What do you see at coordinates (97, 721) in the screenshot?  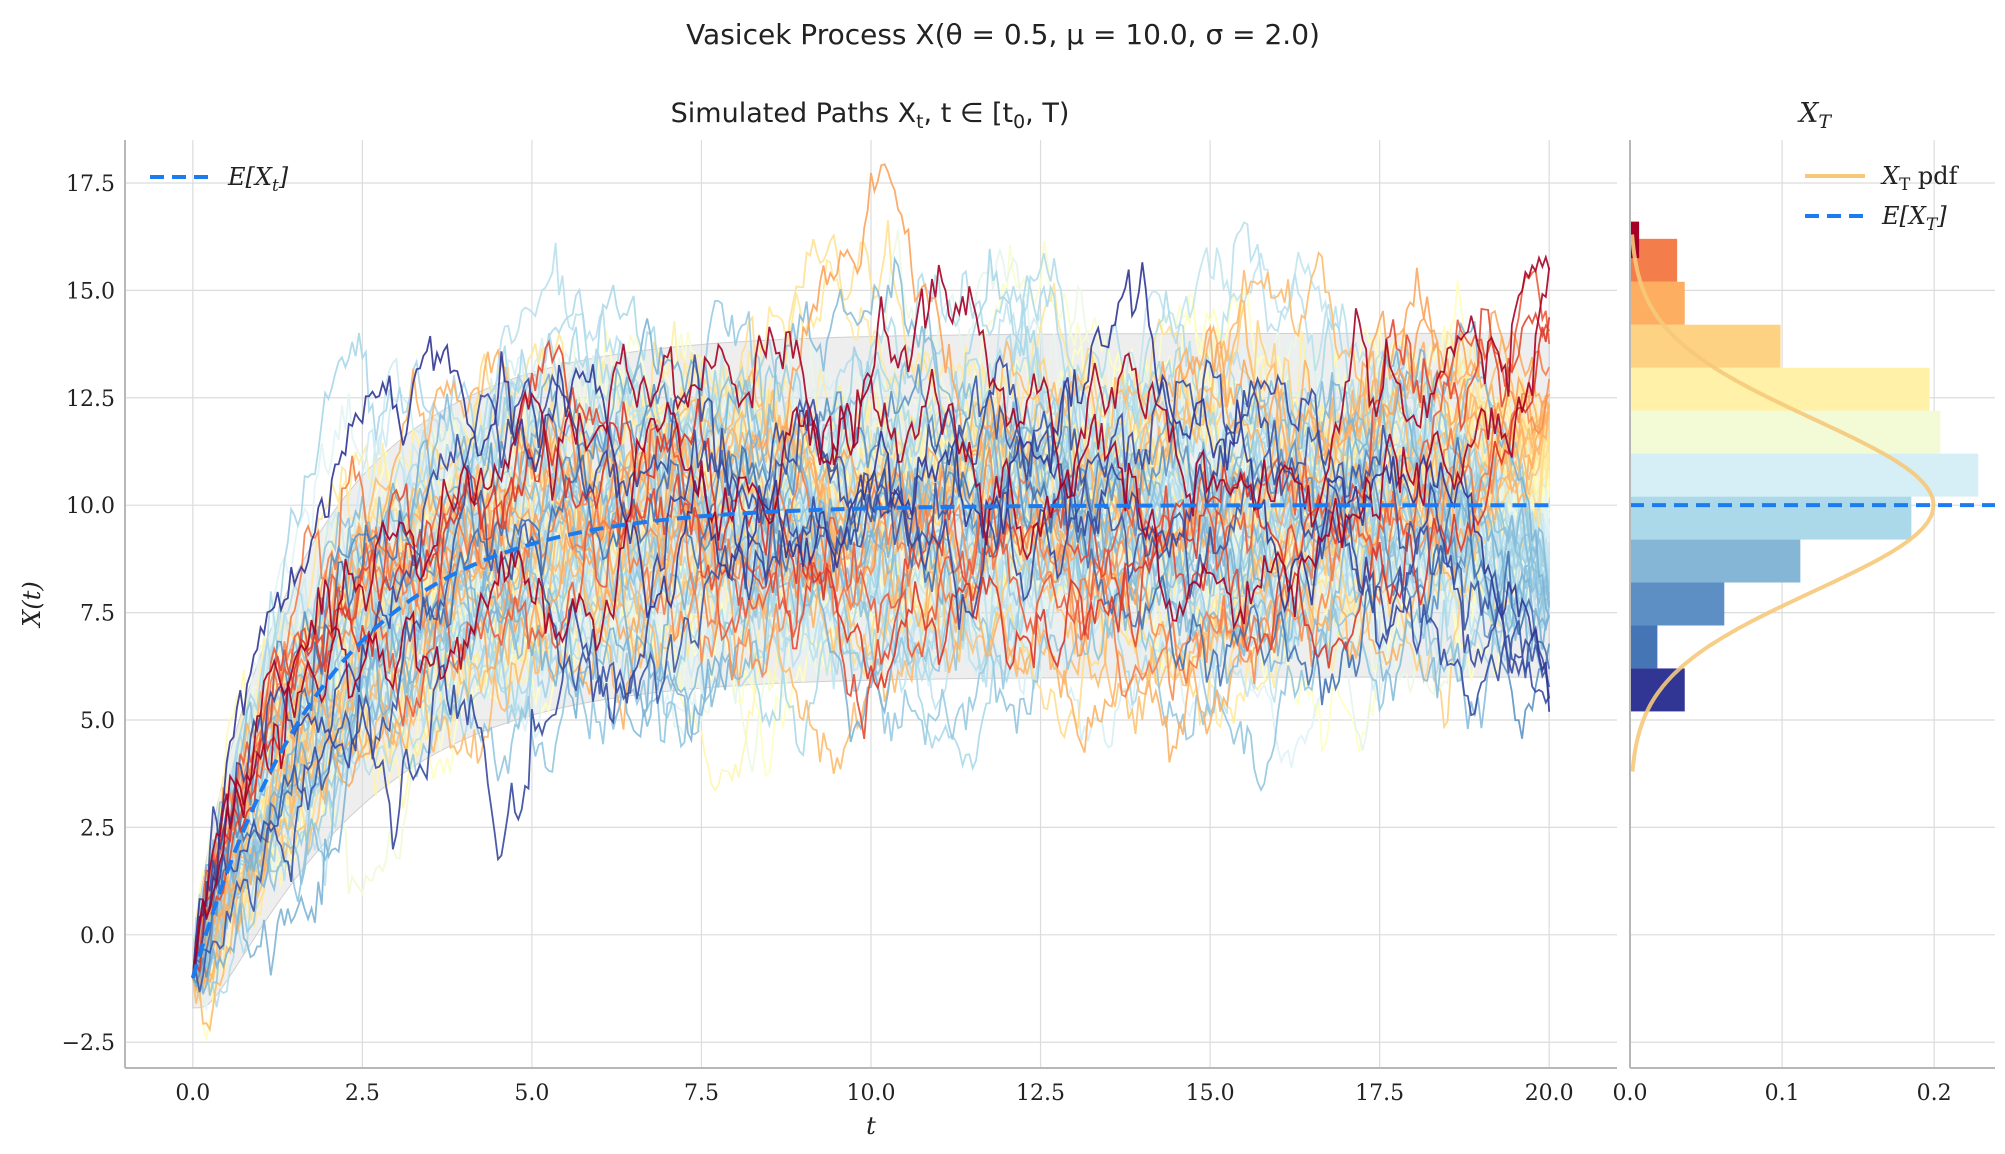 I see `main-y-tick-label: 5.0` at bounding box center [97, 721].